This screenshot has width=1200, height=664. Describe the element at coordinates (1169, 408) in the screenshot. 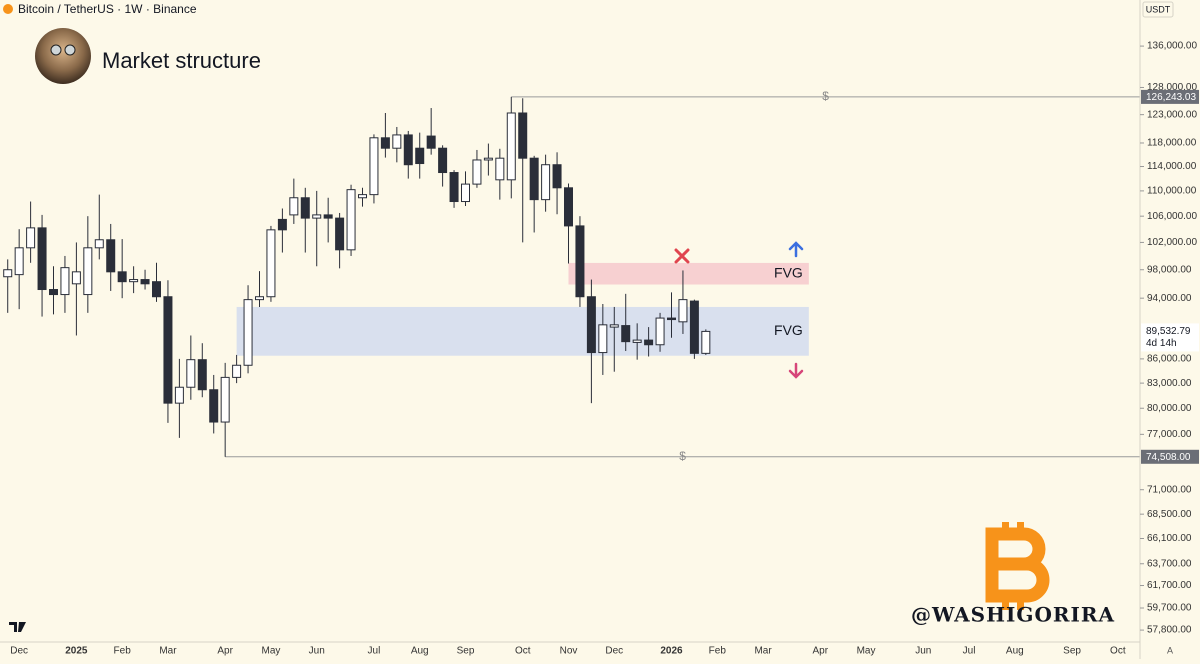

I see `y-tick-label: 80,000.00` at that location.